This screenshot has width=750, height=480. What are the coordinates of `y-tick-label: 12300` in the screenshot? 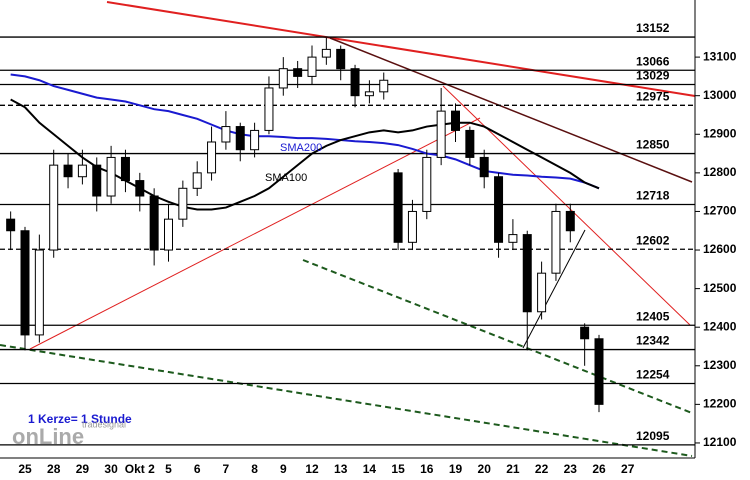 It's located at (720, 365).